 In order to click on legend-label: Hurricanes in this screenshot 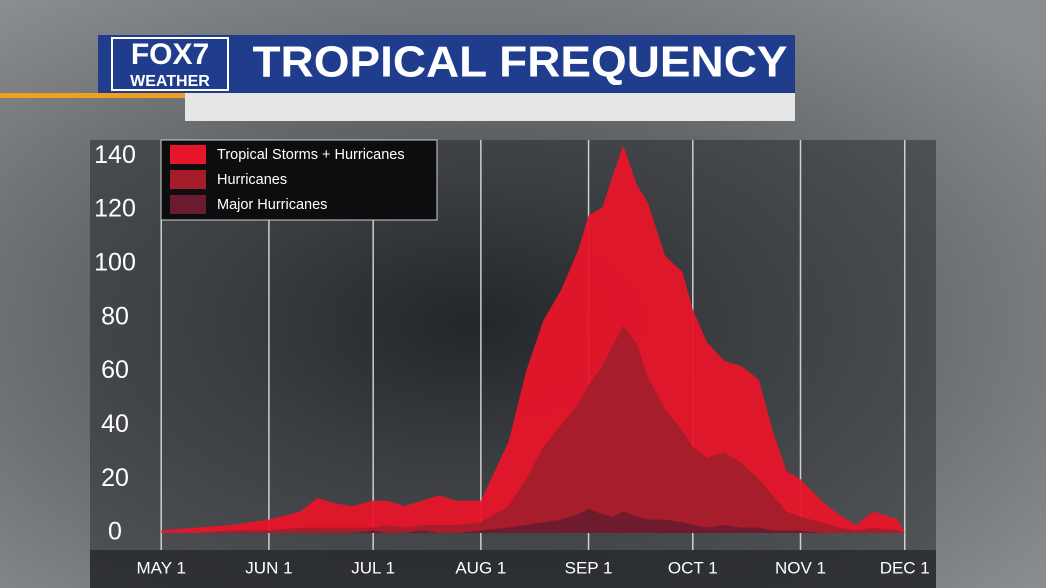, I will do `click(252, 180)`.